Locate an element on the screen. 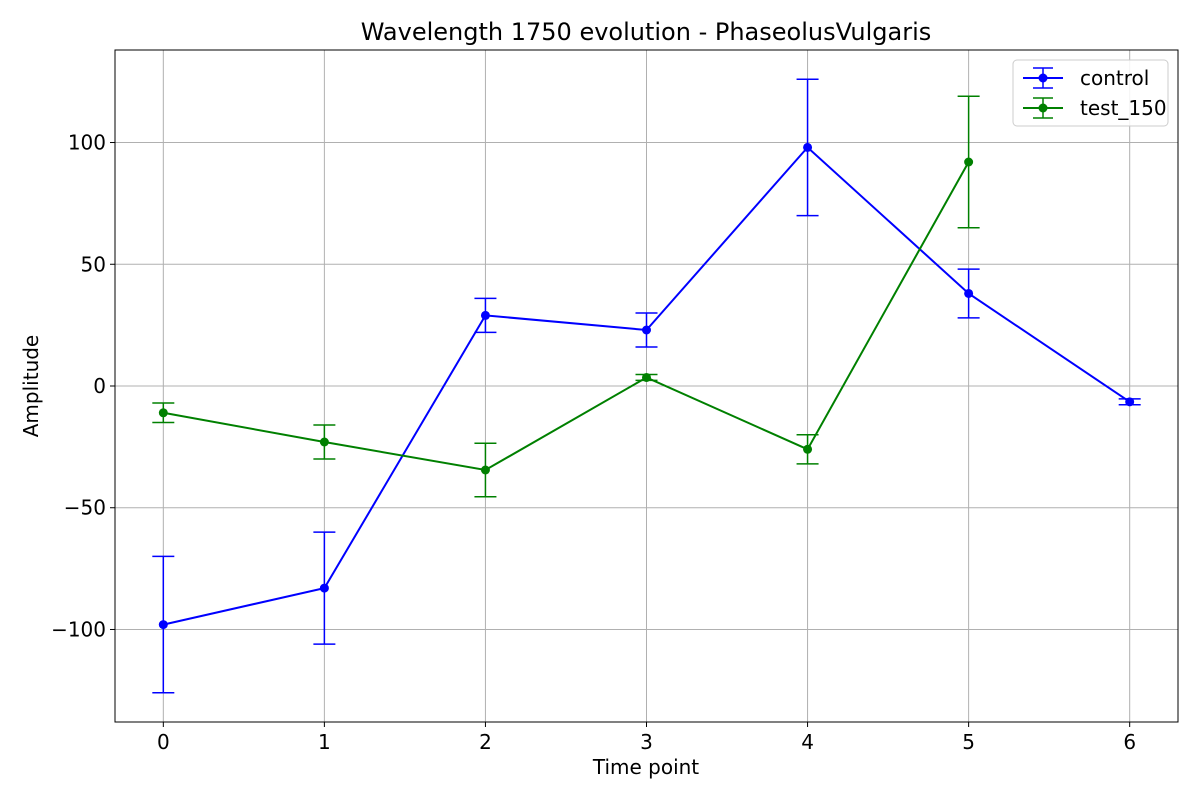 The height and width of the screenshot is (800, 1200). x-axis-label: Time point is located at coordinates (645, 767).